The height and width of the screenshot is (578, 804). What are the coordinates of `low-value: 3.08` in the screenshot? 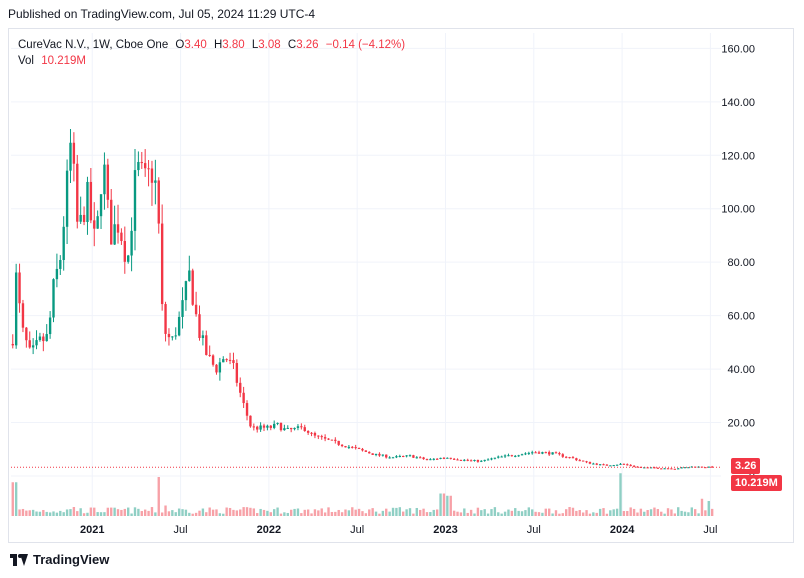 It's located at (269, 45).